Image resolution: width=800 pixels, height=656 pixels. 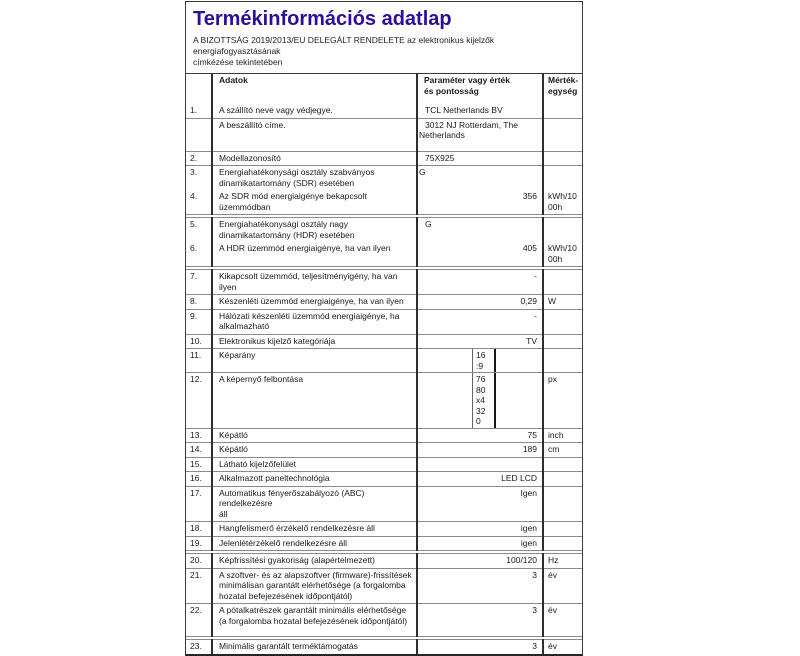 What do you see at coordinates (480, 529) in the screenshot?
I see `row-value: igen` at bounding box center [480, 529].